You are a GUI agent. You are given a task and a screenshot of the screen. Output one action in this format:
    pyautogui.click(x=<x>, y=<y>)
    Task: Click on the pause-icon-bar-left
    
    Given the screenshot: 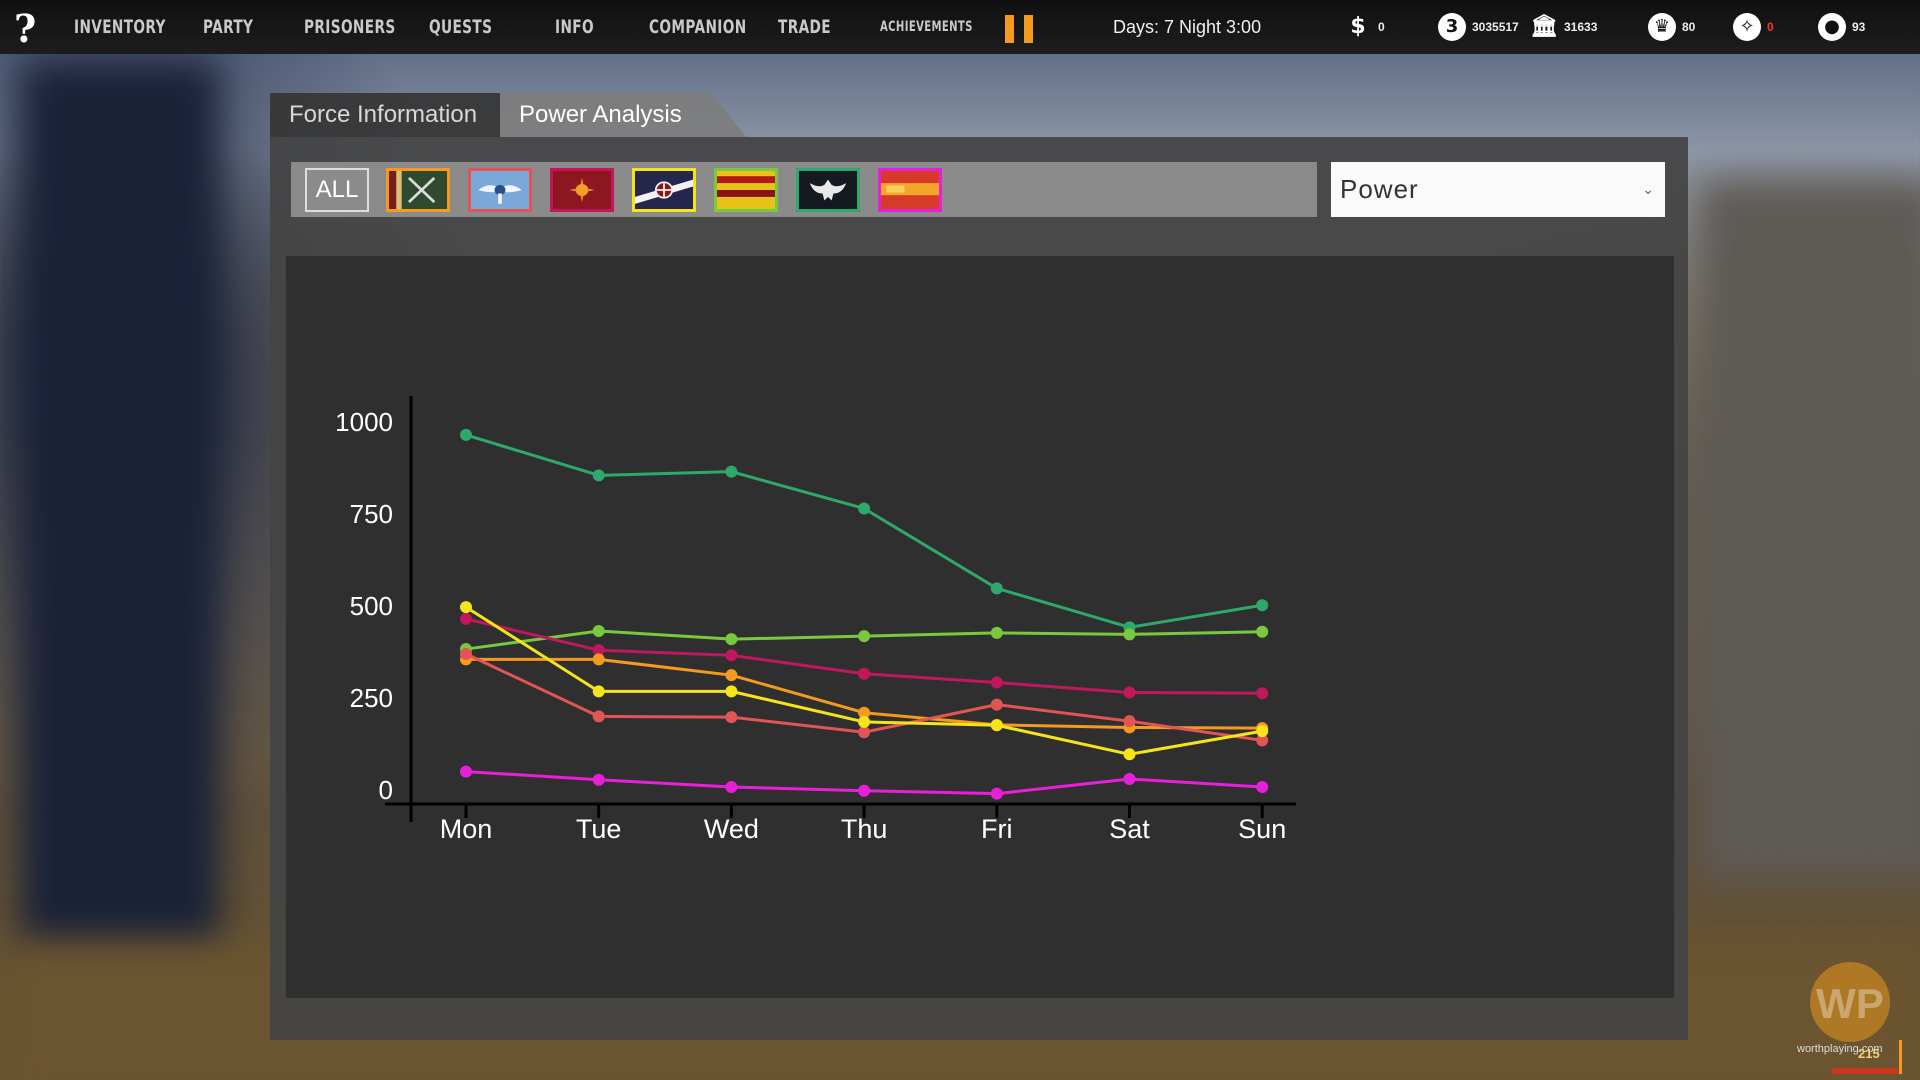 What is the action you would take?
    pyautogui.click(x=1009, y=29)
    